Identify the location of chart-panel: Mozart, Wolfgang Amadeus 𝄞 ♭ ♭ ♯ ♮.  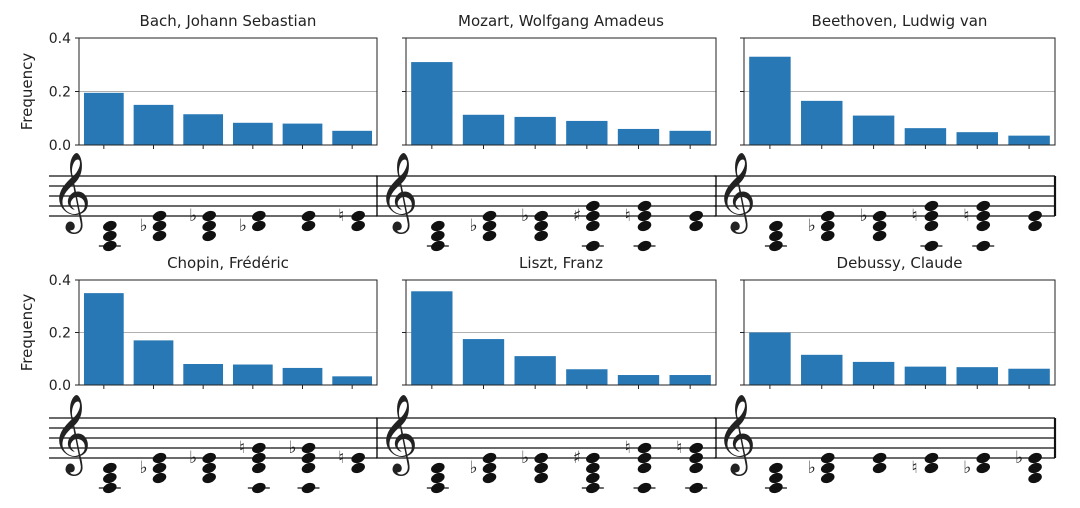
(546, 132).